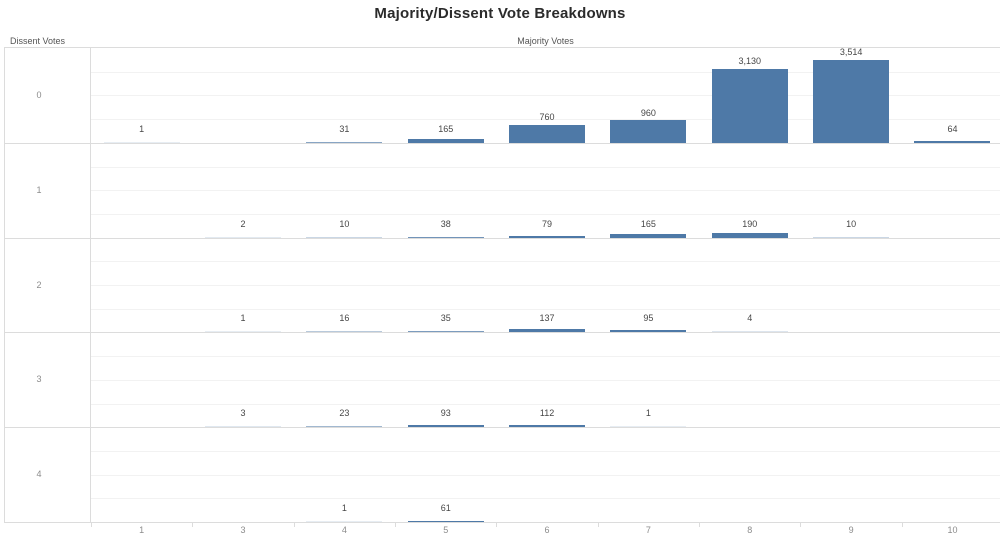 The width and height of the screenshot is (1000, 543). What do you see at coordinates (344, 318) in the screenshot?
I see `bar-value-label: 16` at bounding box center [344, 318].